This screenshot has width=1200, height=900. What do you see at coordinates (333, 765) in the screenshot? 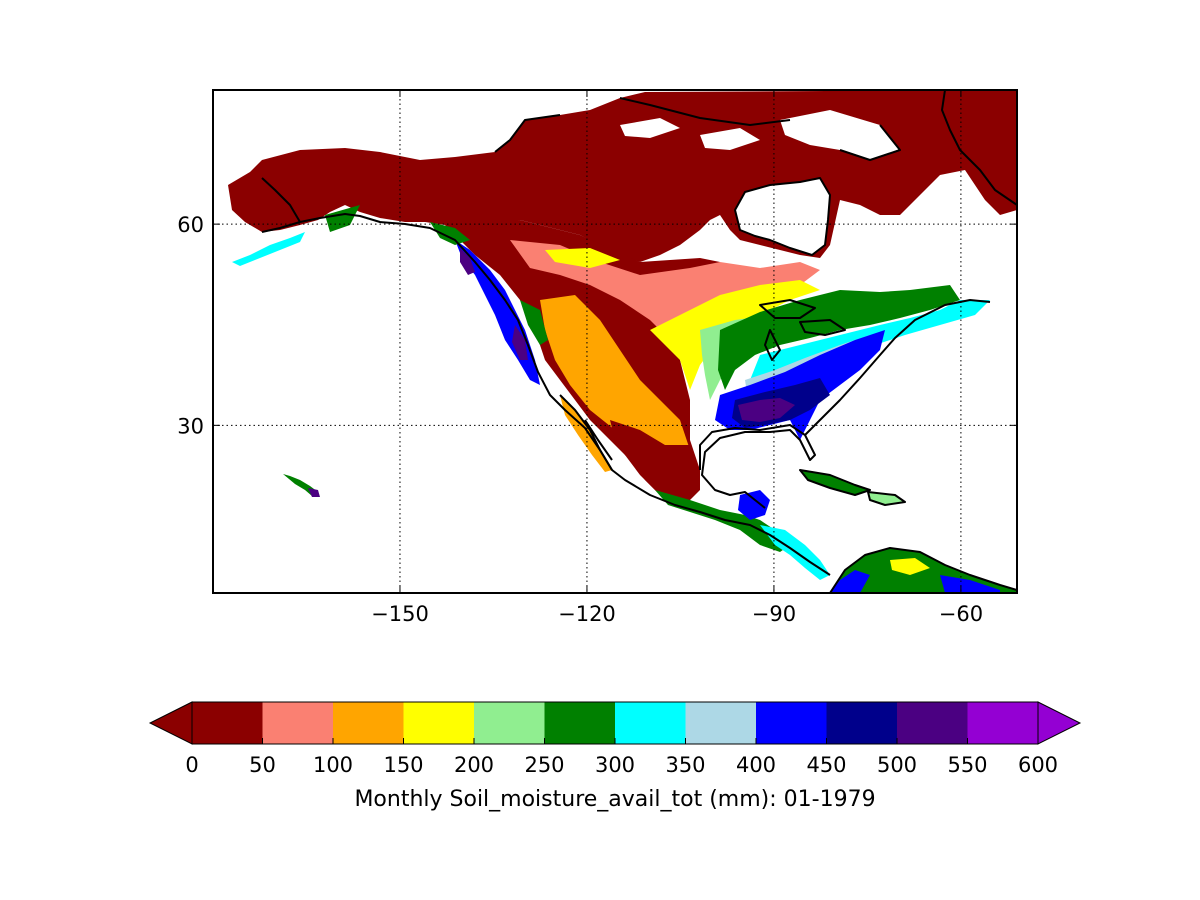
I see `colorbar-tick-label: 100` at bounding box center [333, 765].